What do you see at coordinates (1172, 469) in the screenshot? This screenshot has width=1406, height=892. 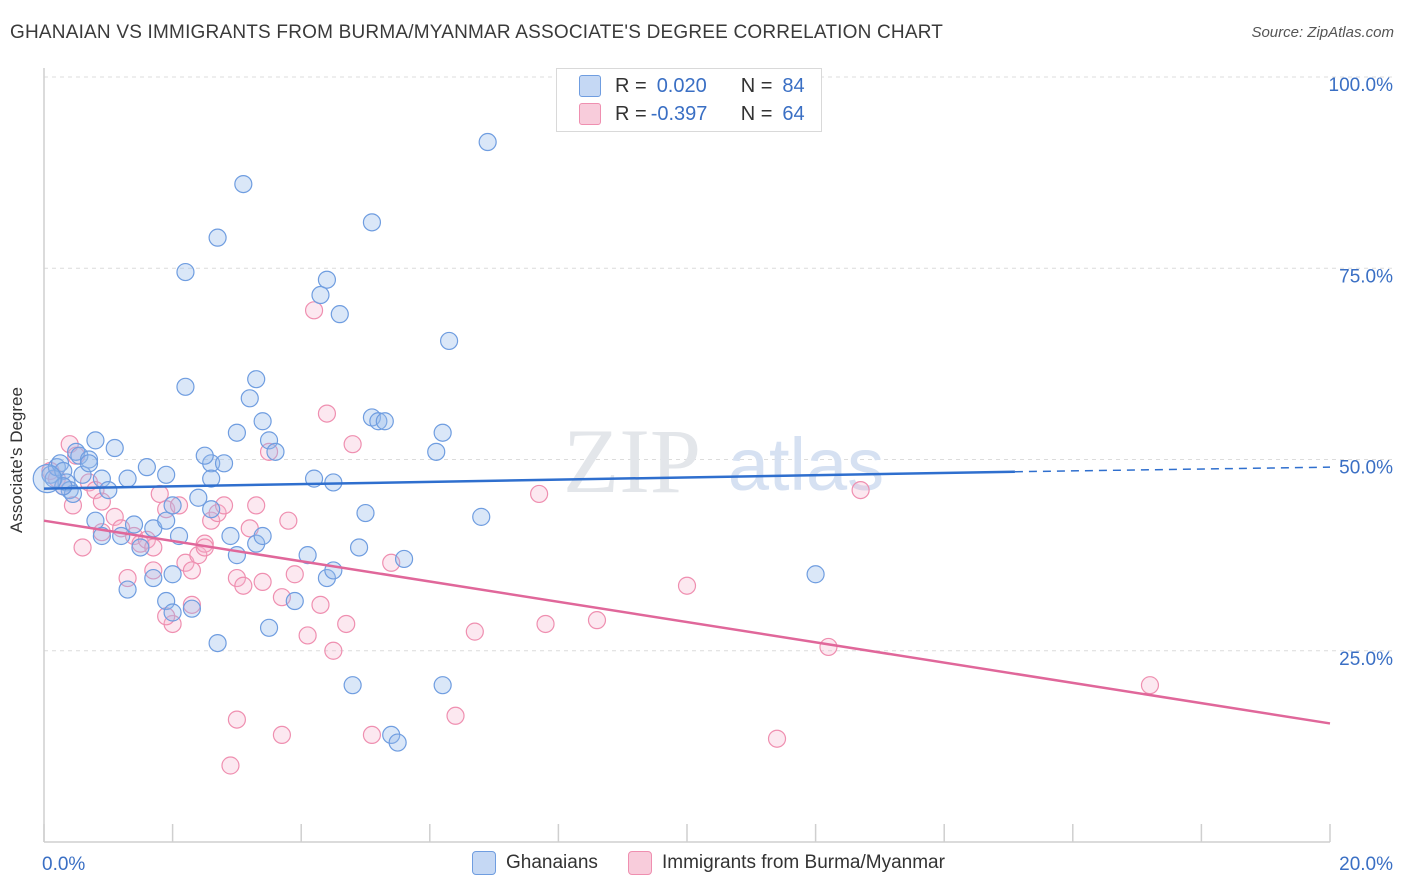 I see `trend-line-ghanaians-extension` at bounding box center [1172, 469].